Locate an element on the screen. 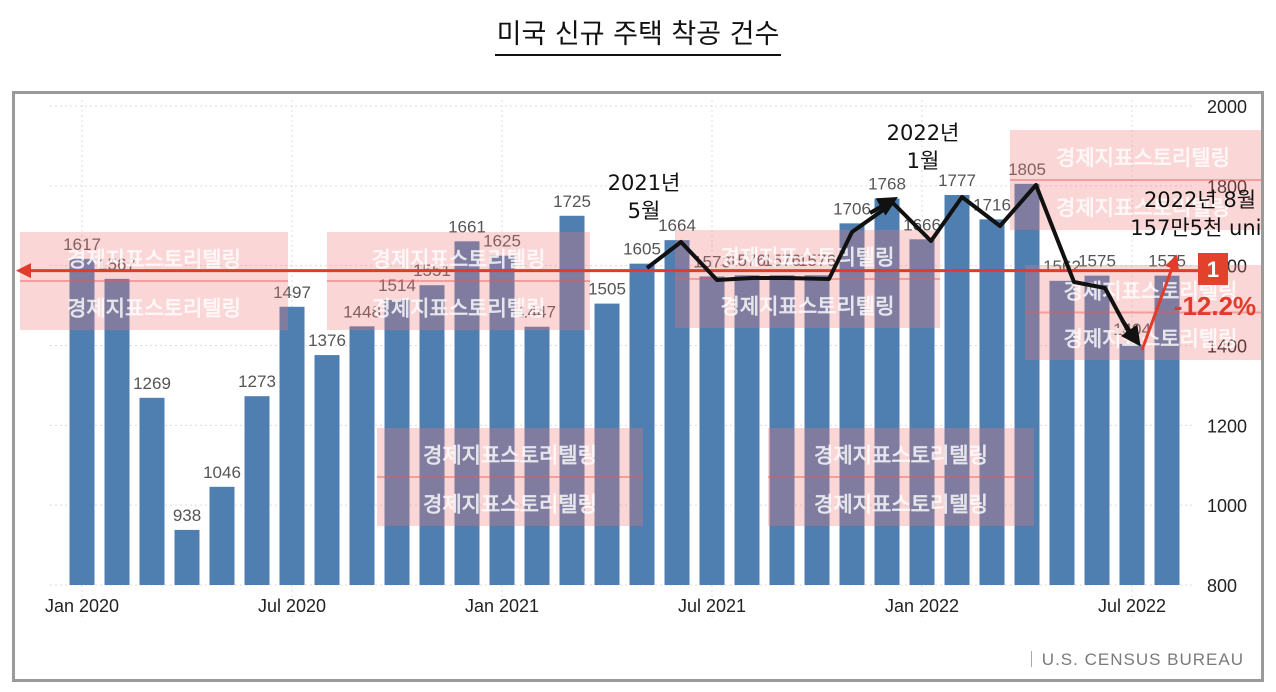  bar-value-label: 1514 is located at coordinates (397, 285).